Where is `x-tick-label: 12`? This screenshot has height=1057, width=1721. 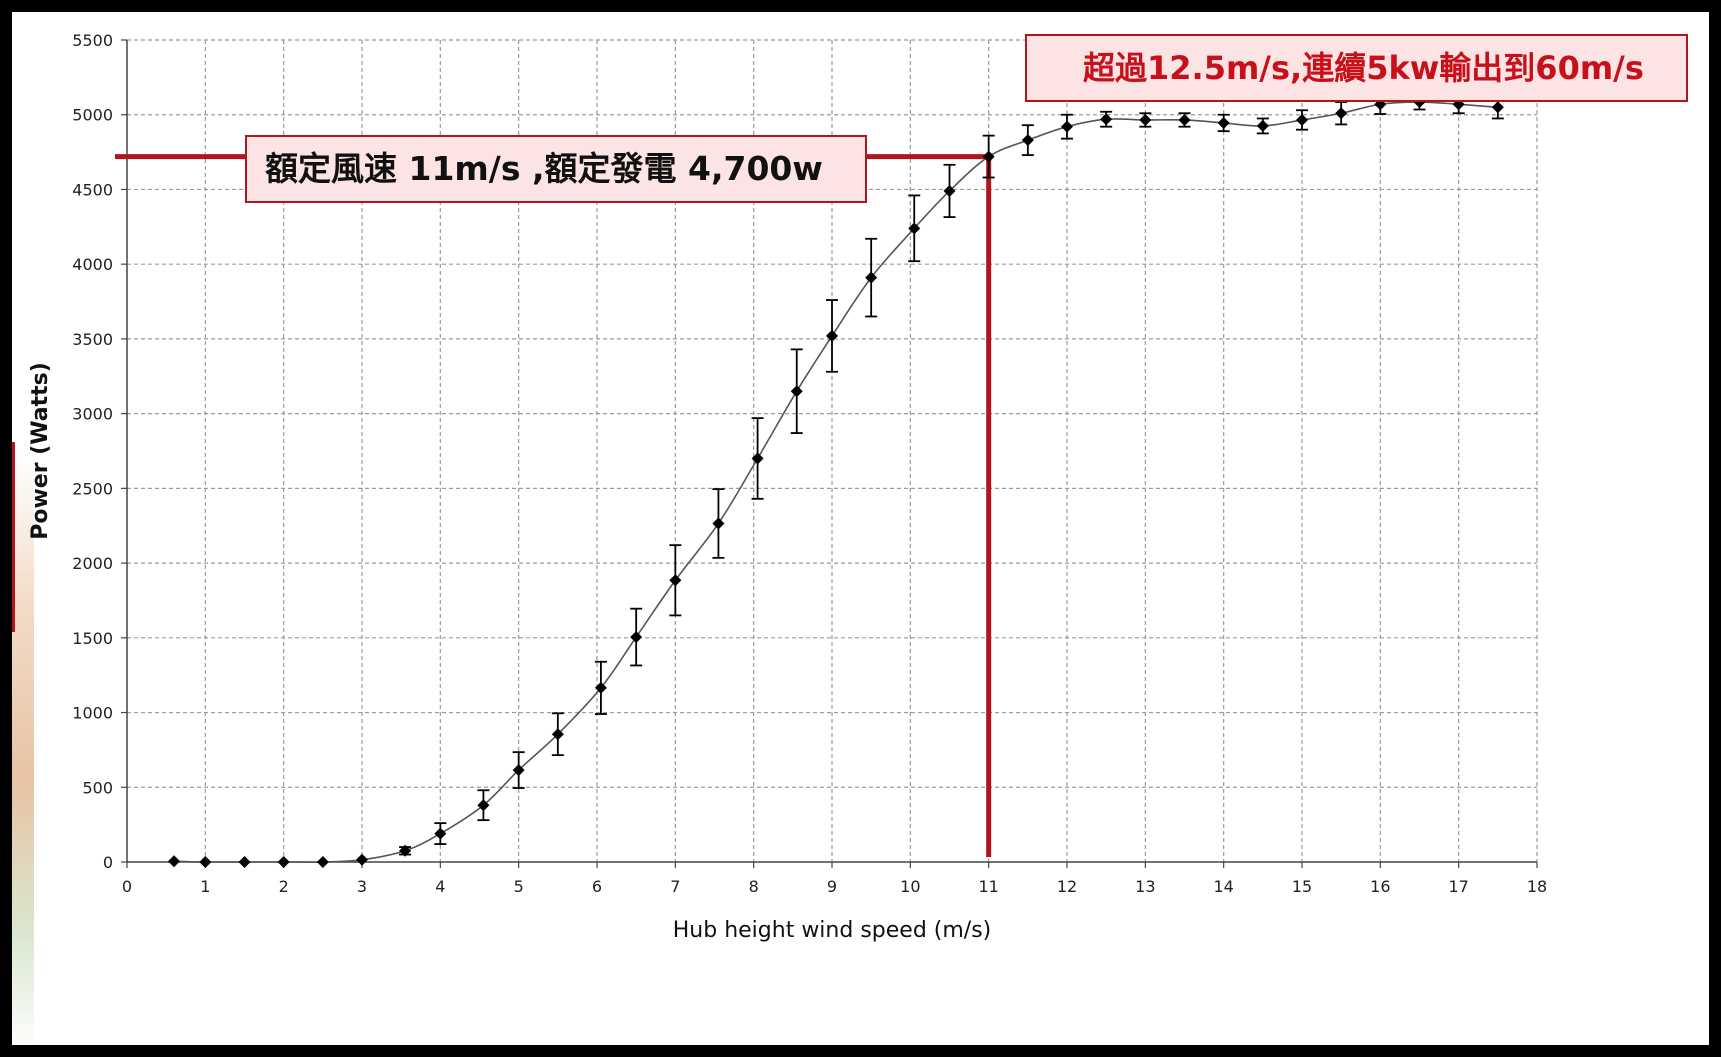
x-tick-label: 12 is located at coordinates (1067, 886).